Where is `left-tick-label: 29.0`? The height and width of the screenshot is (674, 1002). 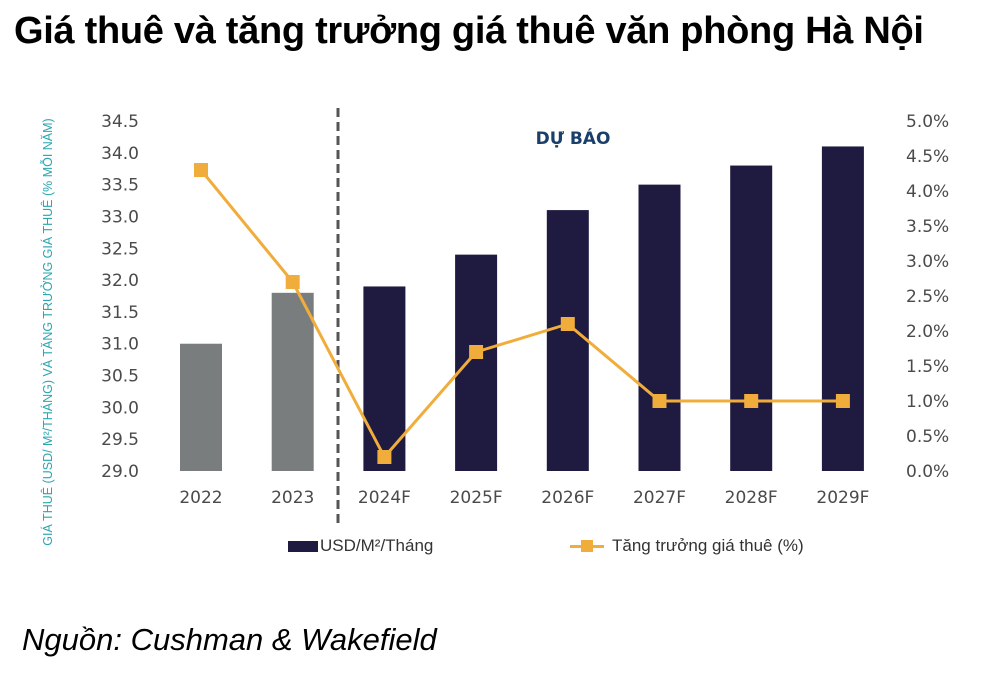 left-tick-label: 29.0 is located at coordinates (120, 472).